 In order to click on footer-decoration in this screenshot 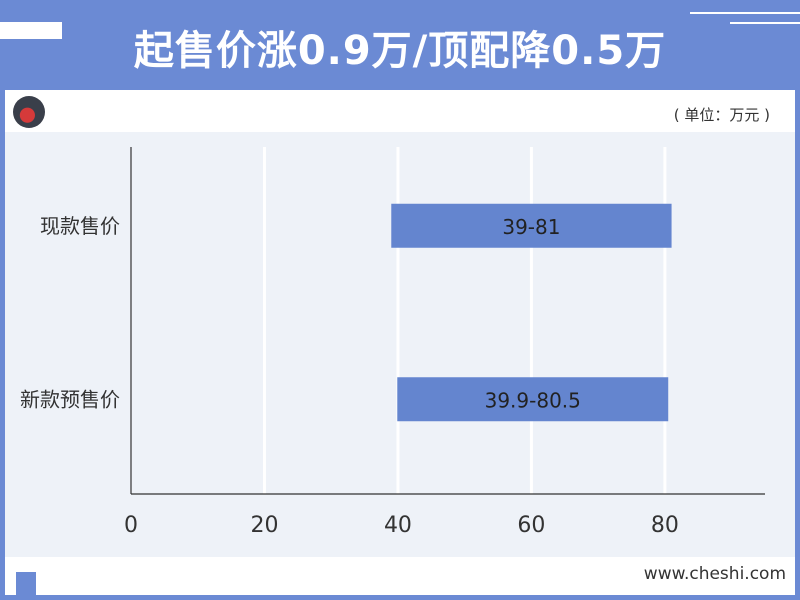, I will do `click(26, 586)`.